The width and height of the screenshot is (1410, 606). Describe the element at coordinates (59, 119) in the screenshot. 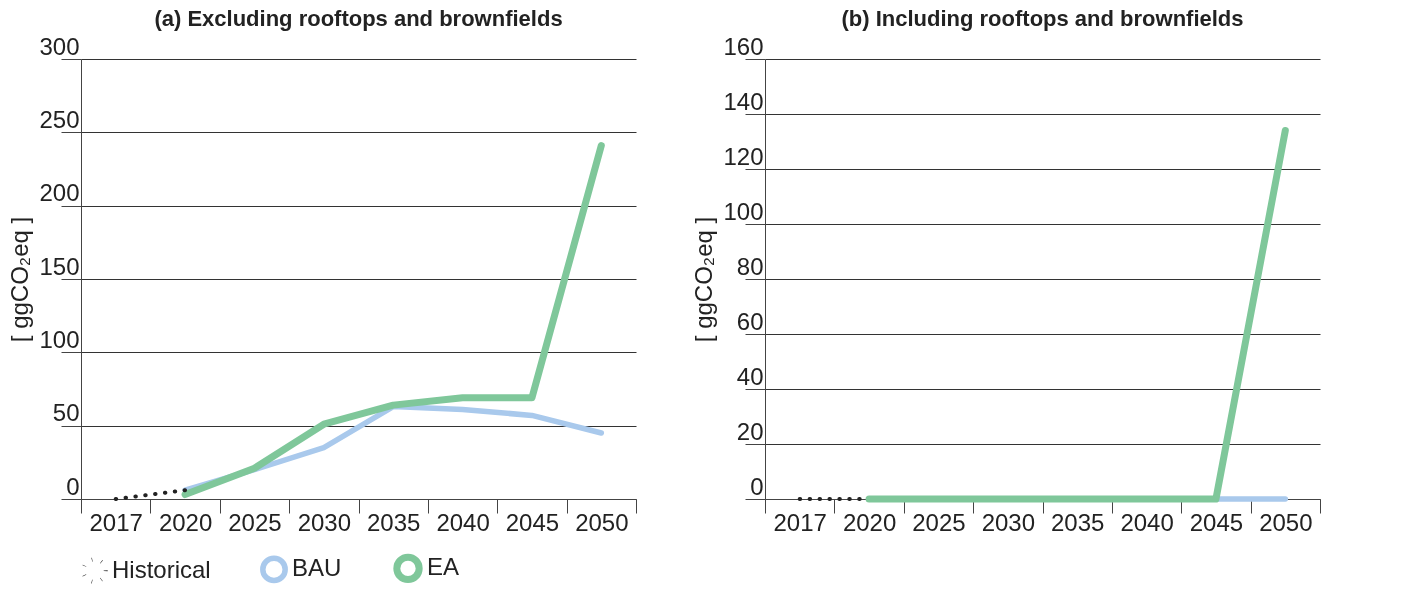

I see `y-tick-label: 250` at that location.